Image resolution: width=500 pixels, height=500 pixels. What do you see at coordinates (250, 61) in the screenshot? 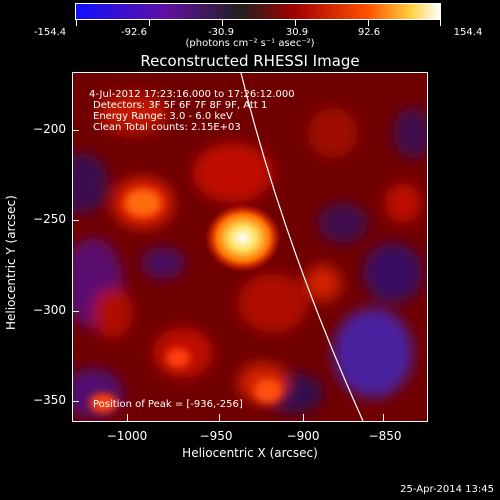
I see `image-title: Reconstructed RHESSI Image` at bounding box center [250, 61].